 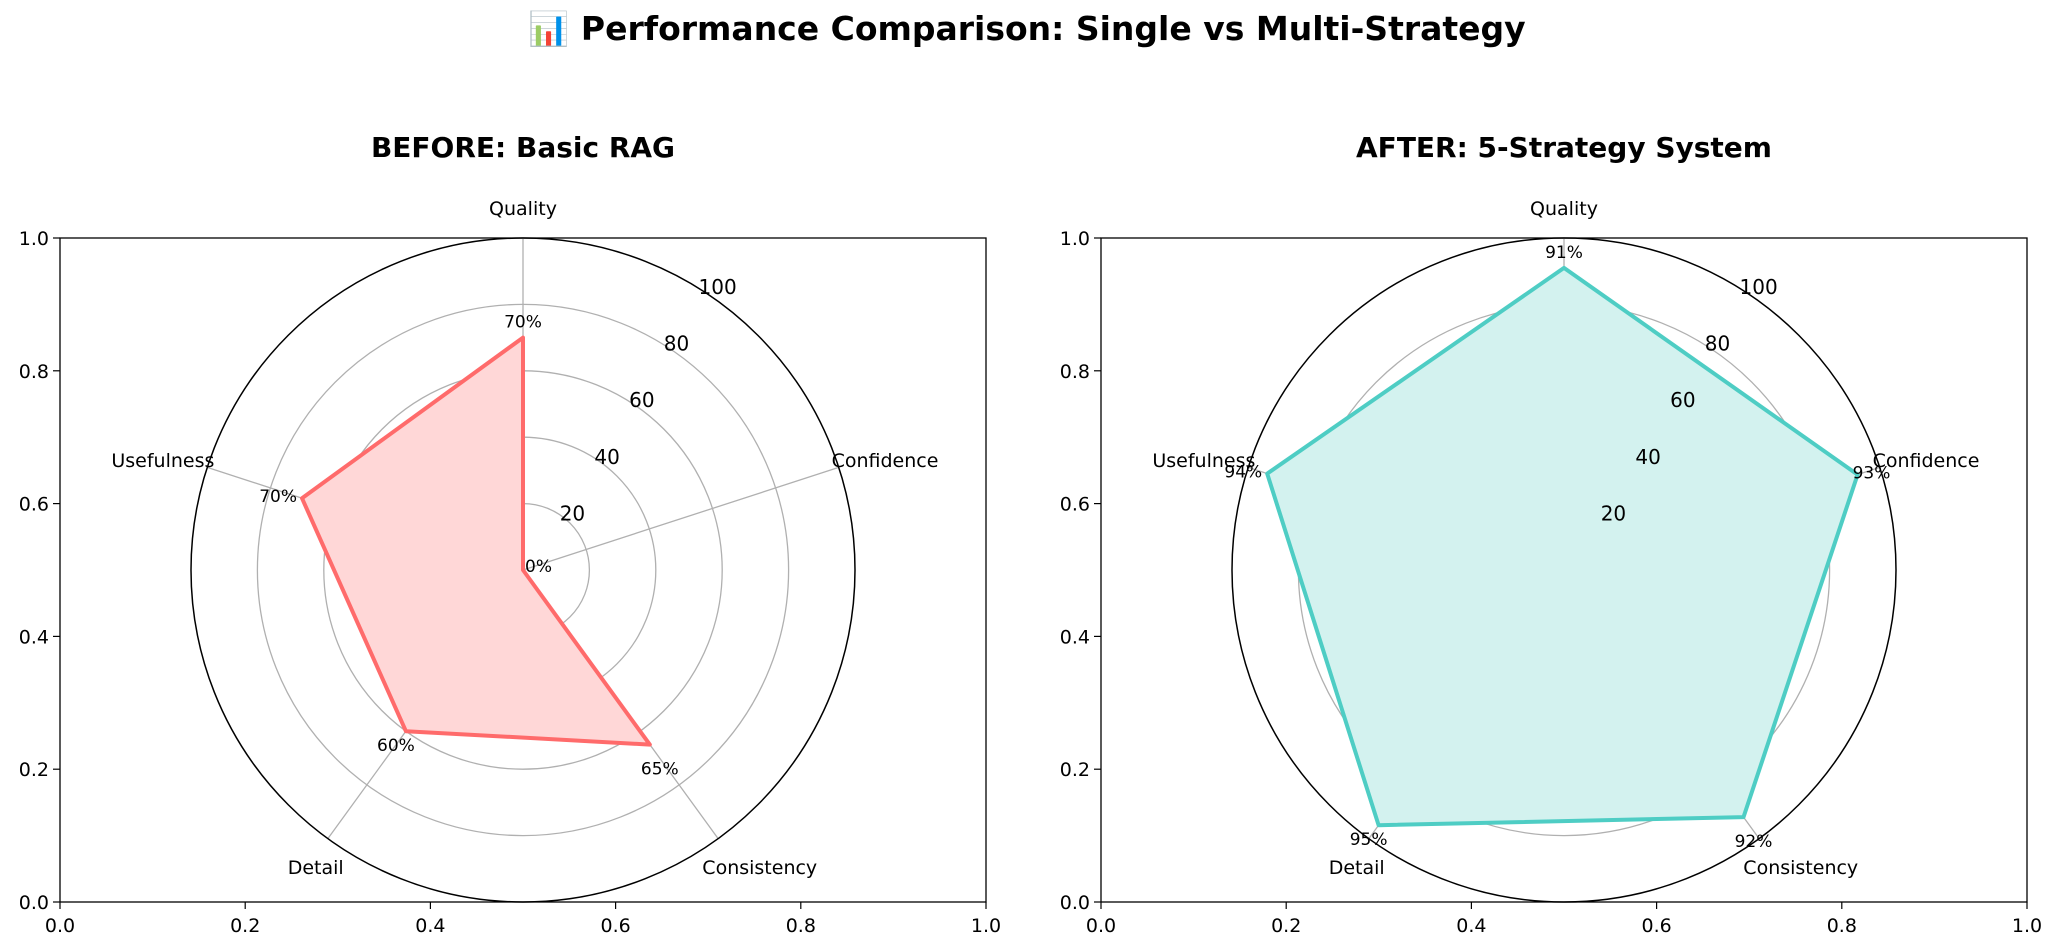 I want to click on value-label-confidence: 93%, so click(x=1872, y=474).